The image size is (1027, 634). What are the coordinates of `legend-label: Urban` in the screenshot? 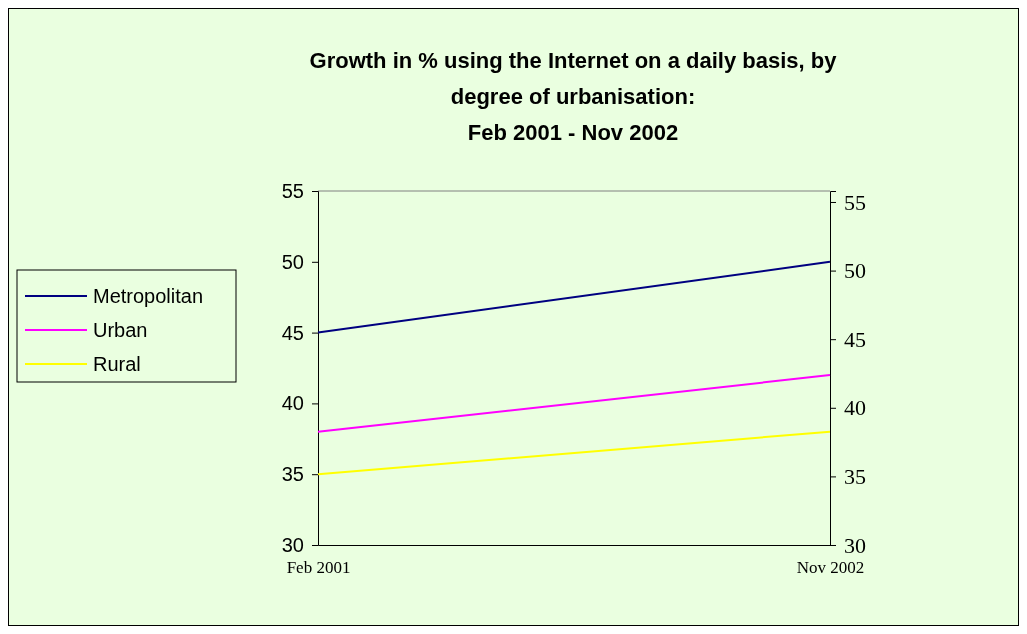 It's located at (120, 330).